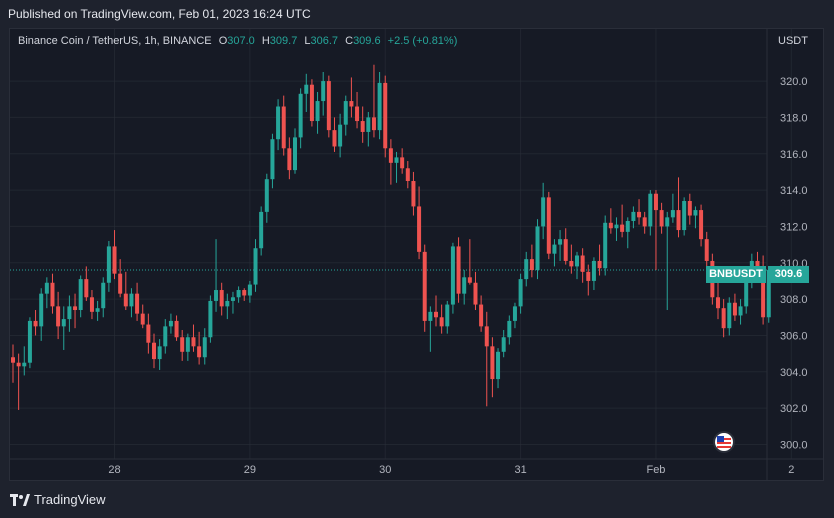 Image resolution: width=834 pixels, height=518 pixels. What do you see at coordinates (20, 499) in the screenshot?
I see `tradingview-logo-icon` at bounding box center [20, 499].